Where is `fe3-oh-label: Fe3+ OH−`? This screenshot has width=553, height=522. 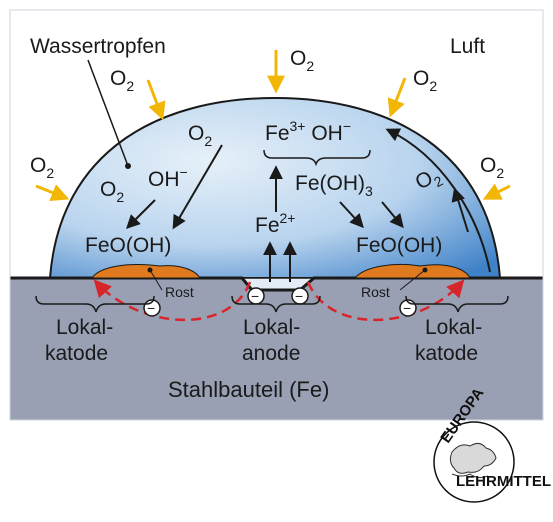 fe3-oh-label: Fe3+ OH− is located at coordinates (308, 131).